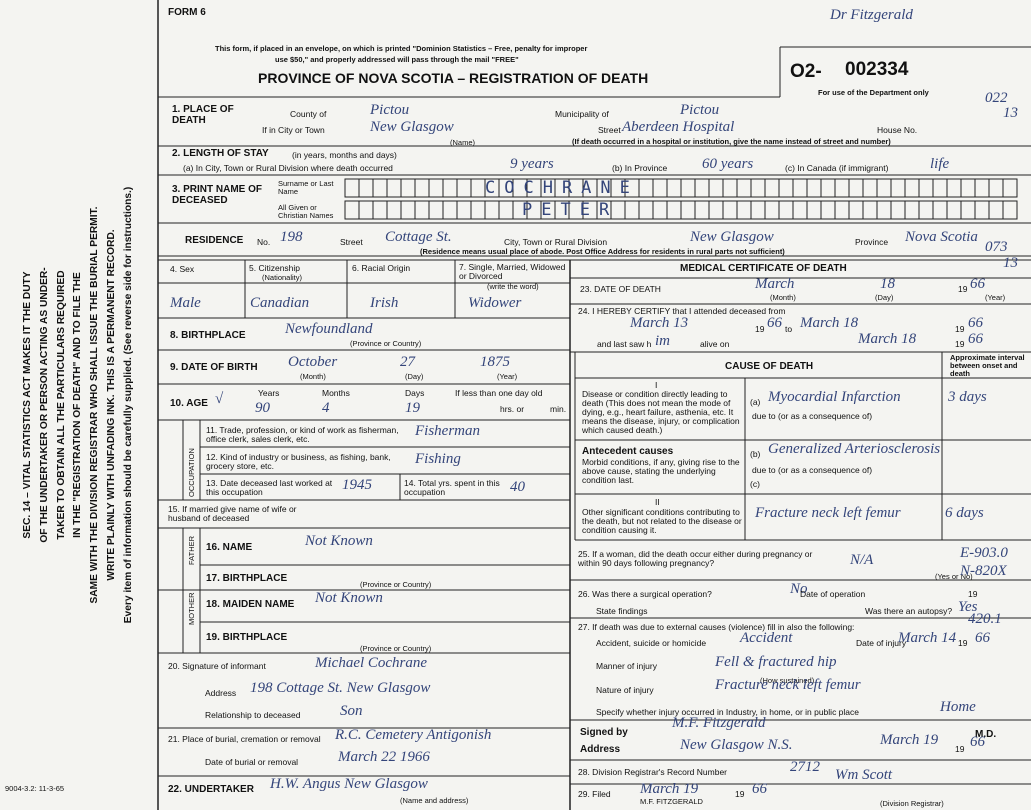 This screenshot has width=1031, height=810. What do you see at coordinates (854, 449) in the screenshot?
I see `cause-b: Generalized Arteriosclerosis` at bounding box center [854, 449].